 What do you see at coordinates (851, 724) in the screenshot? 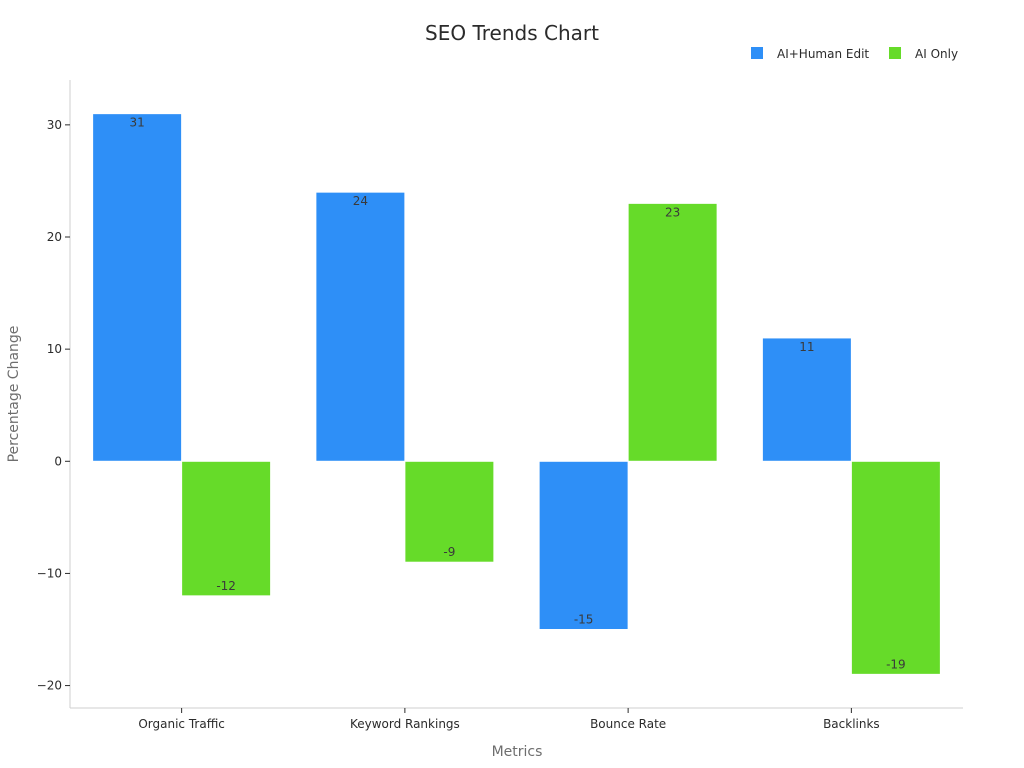
I see `x-tick-label: Backlinks` at bounding box center [851, 724].